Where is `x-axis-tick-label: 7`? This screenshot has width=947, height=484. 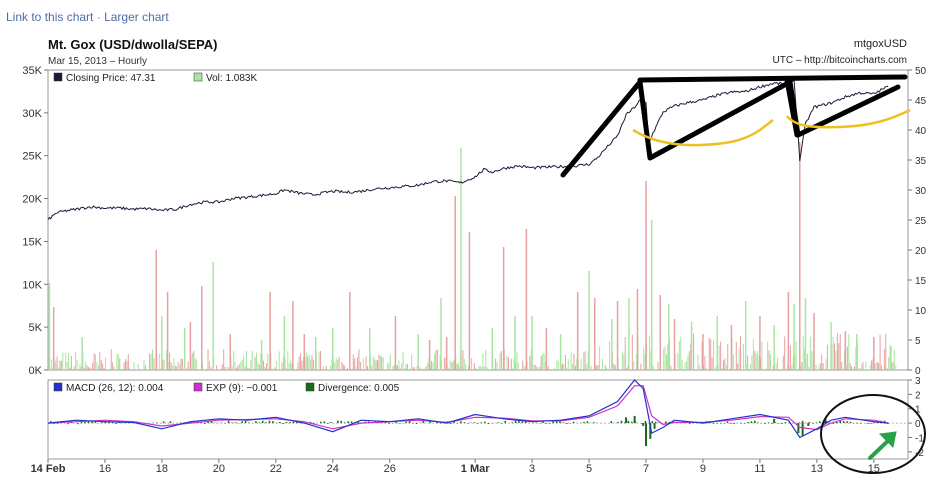 x-axis-tick-label: 7 is located at coordinates (646, 469).